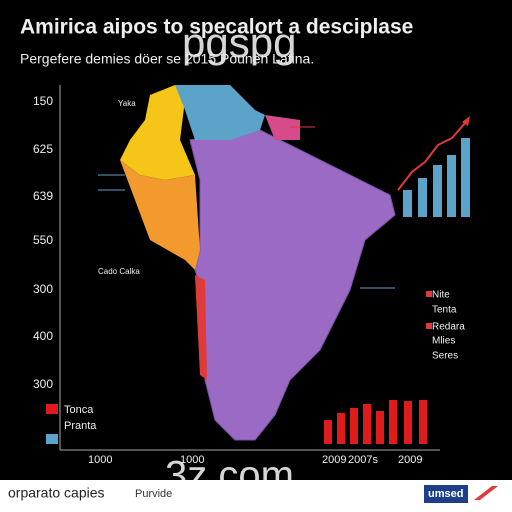  I want to click on legend-label: Mlies, so click(443, 341).